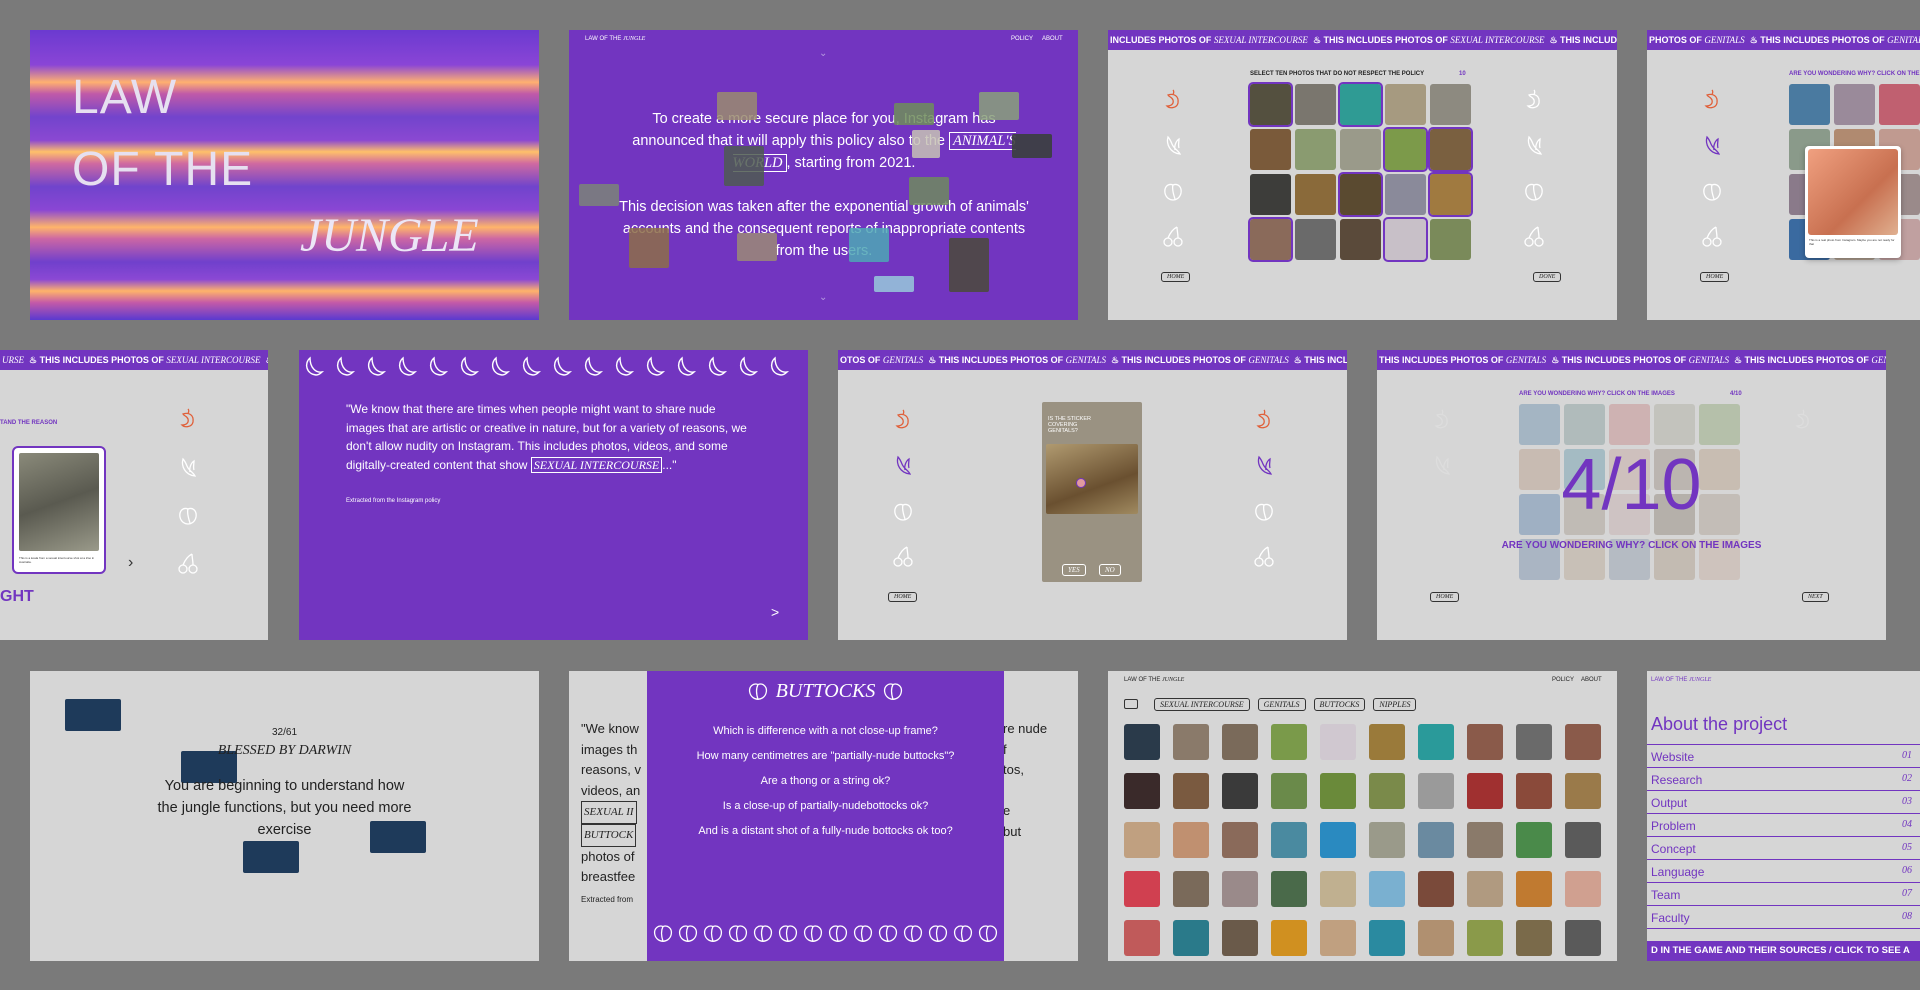 Image resolution: width=1920 pixels, height=990 pixels. I want to click on about-item: Concept 05, so click(1783, 848).